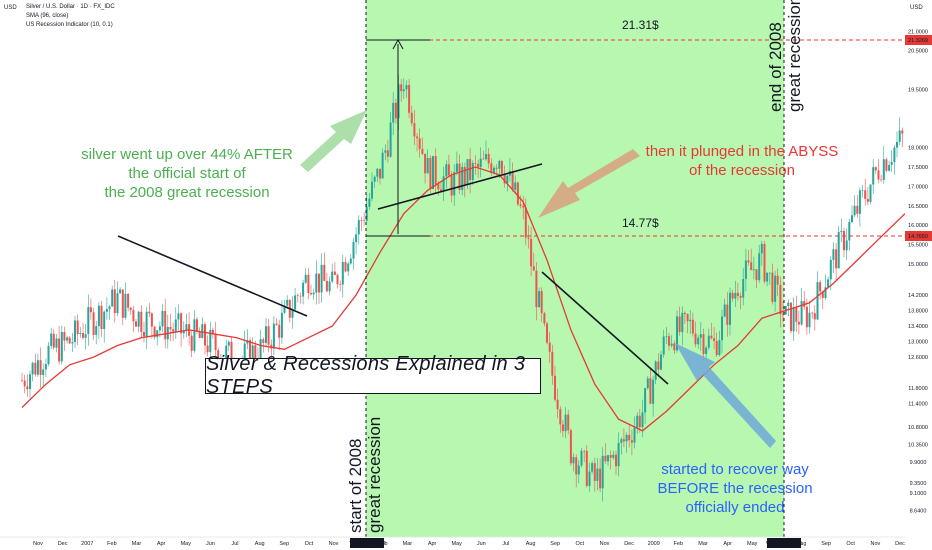 Image resolution: width=932 pixels, height=550 pixels. I want to click on y-tick-5: 10.8000, so click(918, 428).